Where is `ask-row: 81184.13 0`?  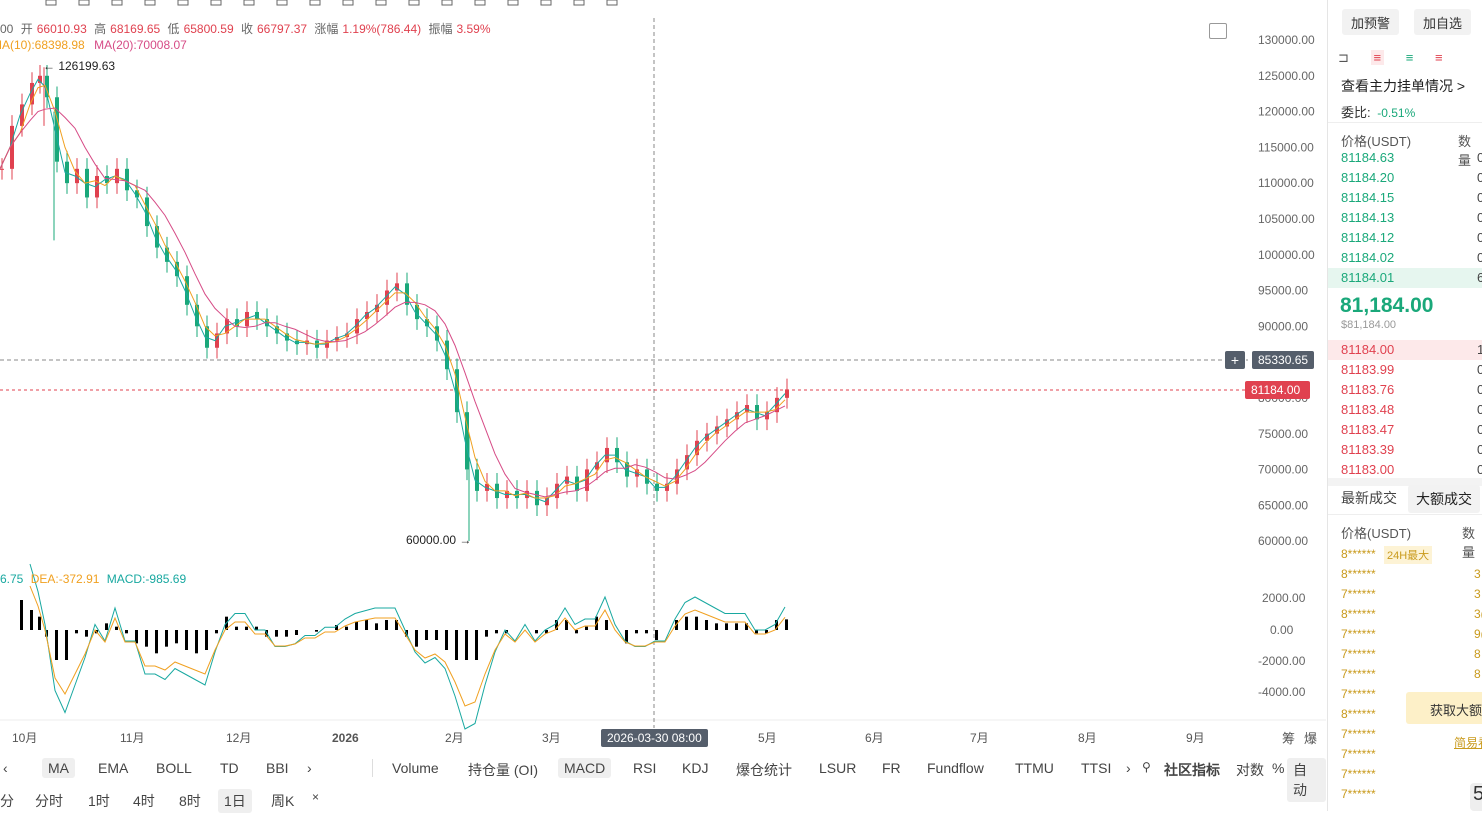 ask-row: 81184.13 0 is located at coordinates (1405, 218).